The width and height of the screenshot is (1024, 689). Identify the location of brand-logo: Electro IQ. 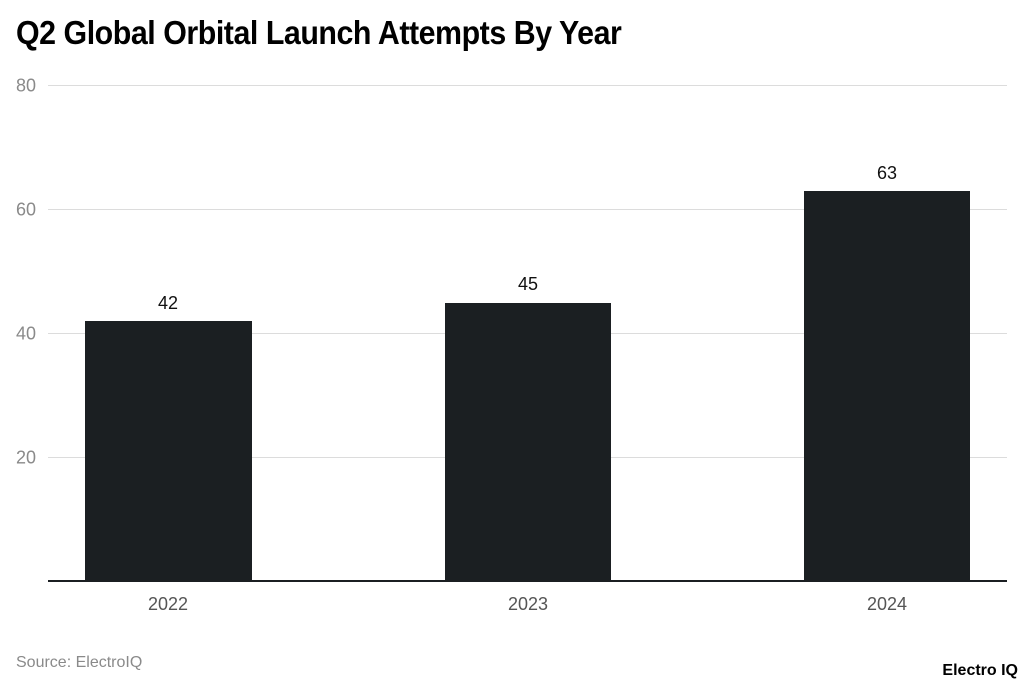
(980, 670).